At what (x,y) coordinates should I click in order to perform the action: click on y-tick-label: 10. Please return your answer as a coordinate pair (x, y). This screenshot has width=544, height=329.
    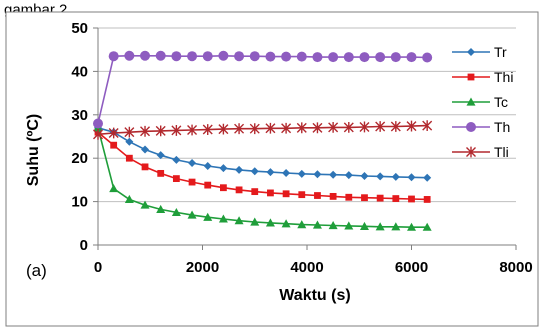
    Looking at the image, I should click on (79, 202).